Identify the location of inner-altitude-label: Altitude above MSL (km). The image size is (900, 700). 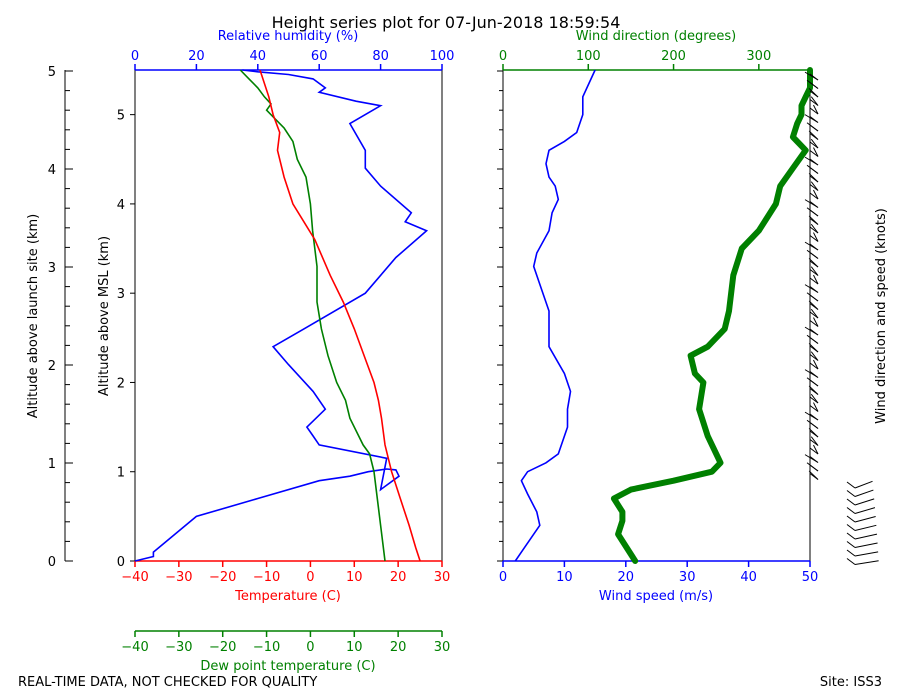
(104, 316).